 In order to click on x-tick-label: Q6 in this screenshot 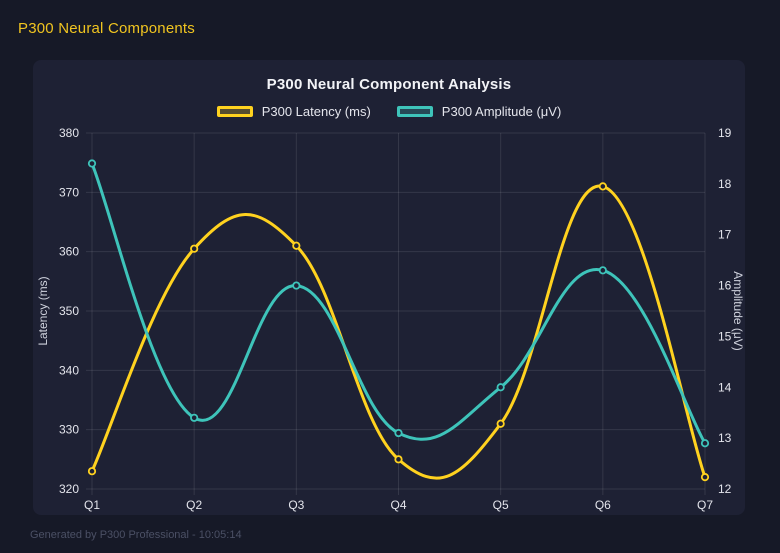, I will do `click(603, 505)`.